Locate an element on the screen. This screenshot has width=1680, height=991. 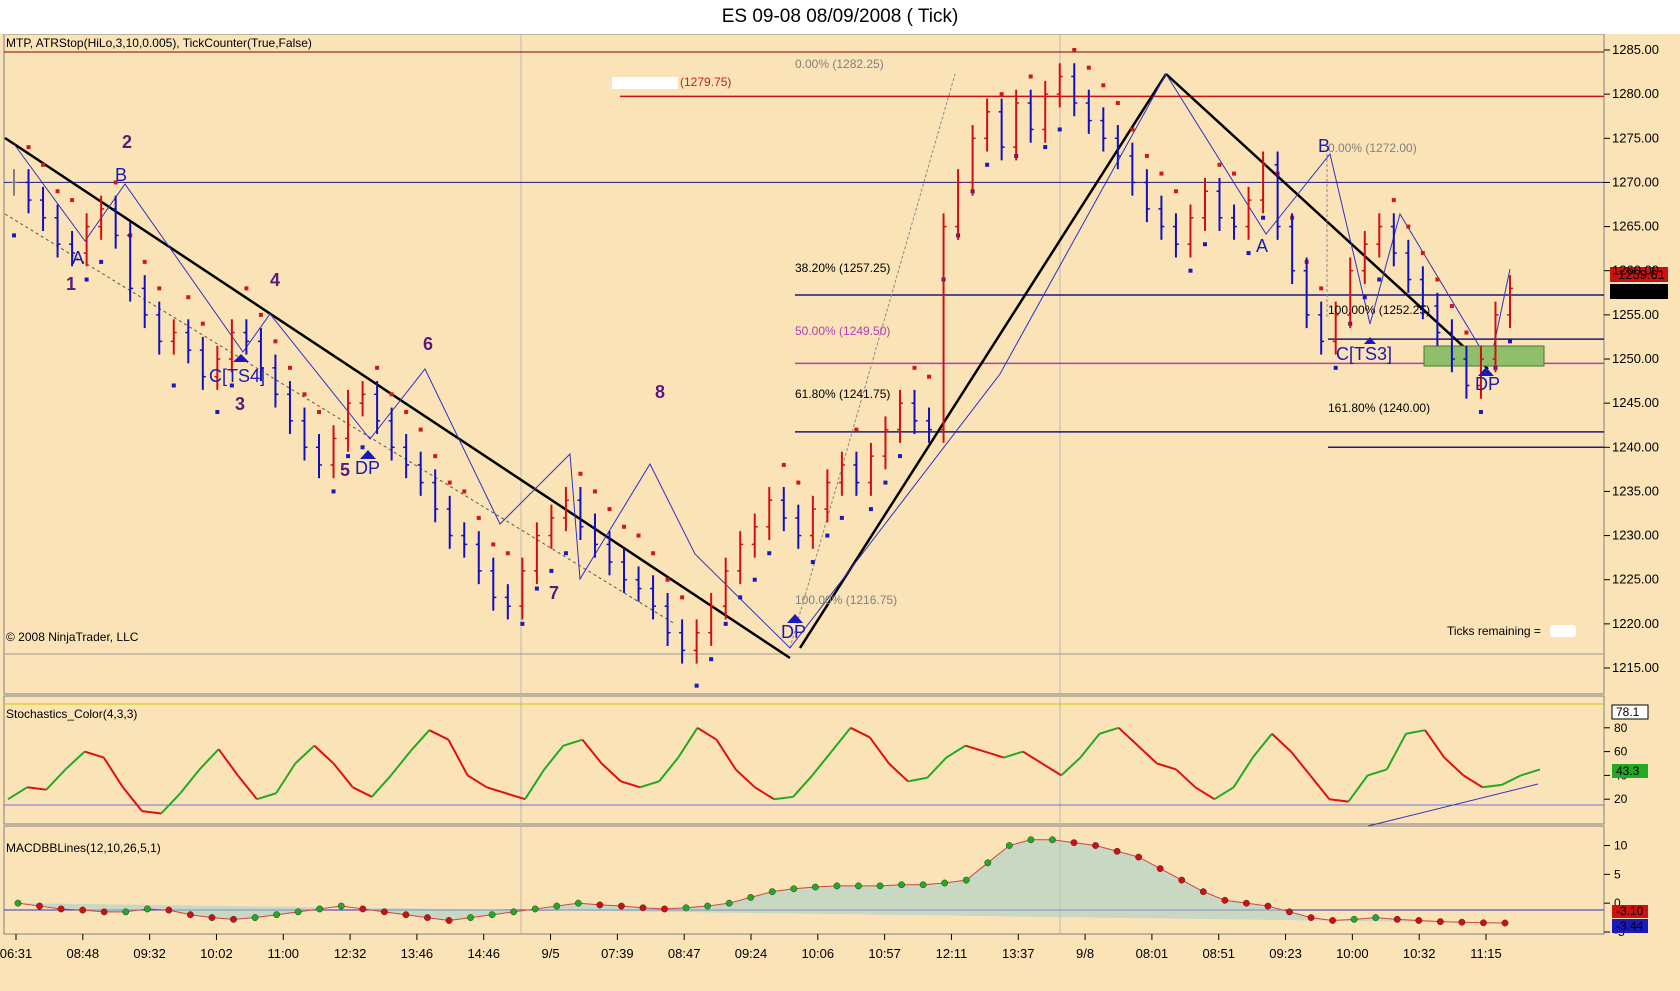
stoch-tag-value-text: 43.3 is located at coordinates (1628, 771).